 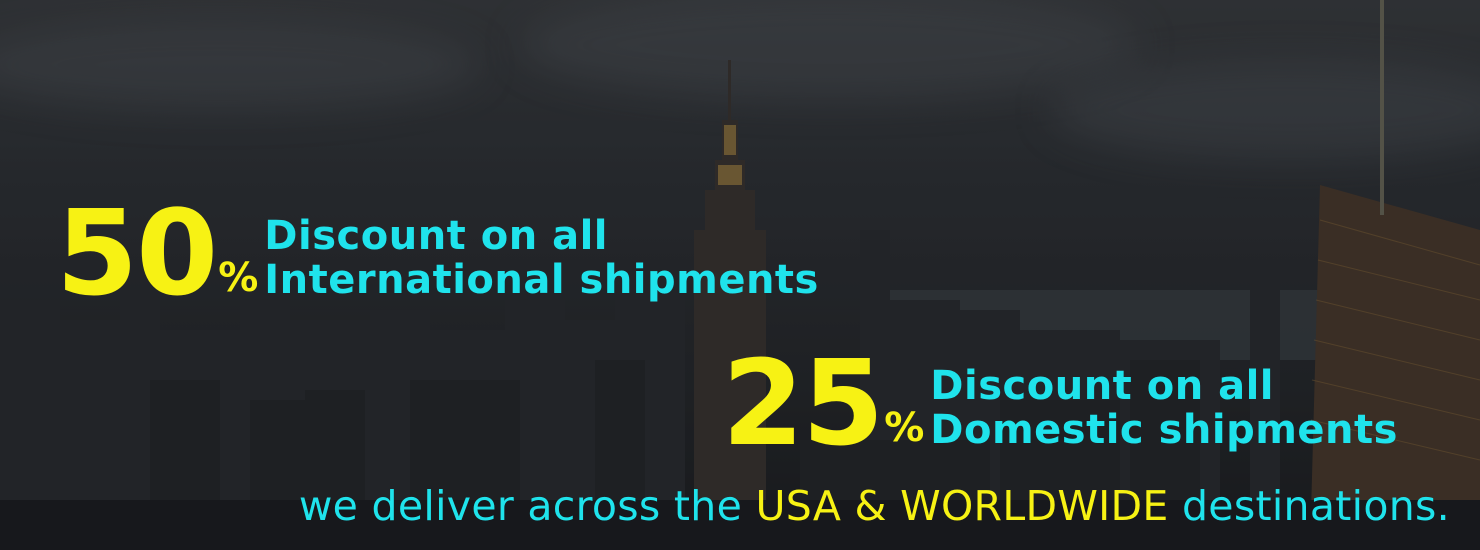 I want to click on offer-description: Discount on all International shipments, so click(x=541, y=258).